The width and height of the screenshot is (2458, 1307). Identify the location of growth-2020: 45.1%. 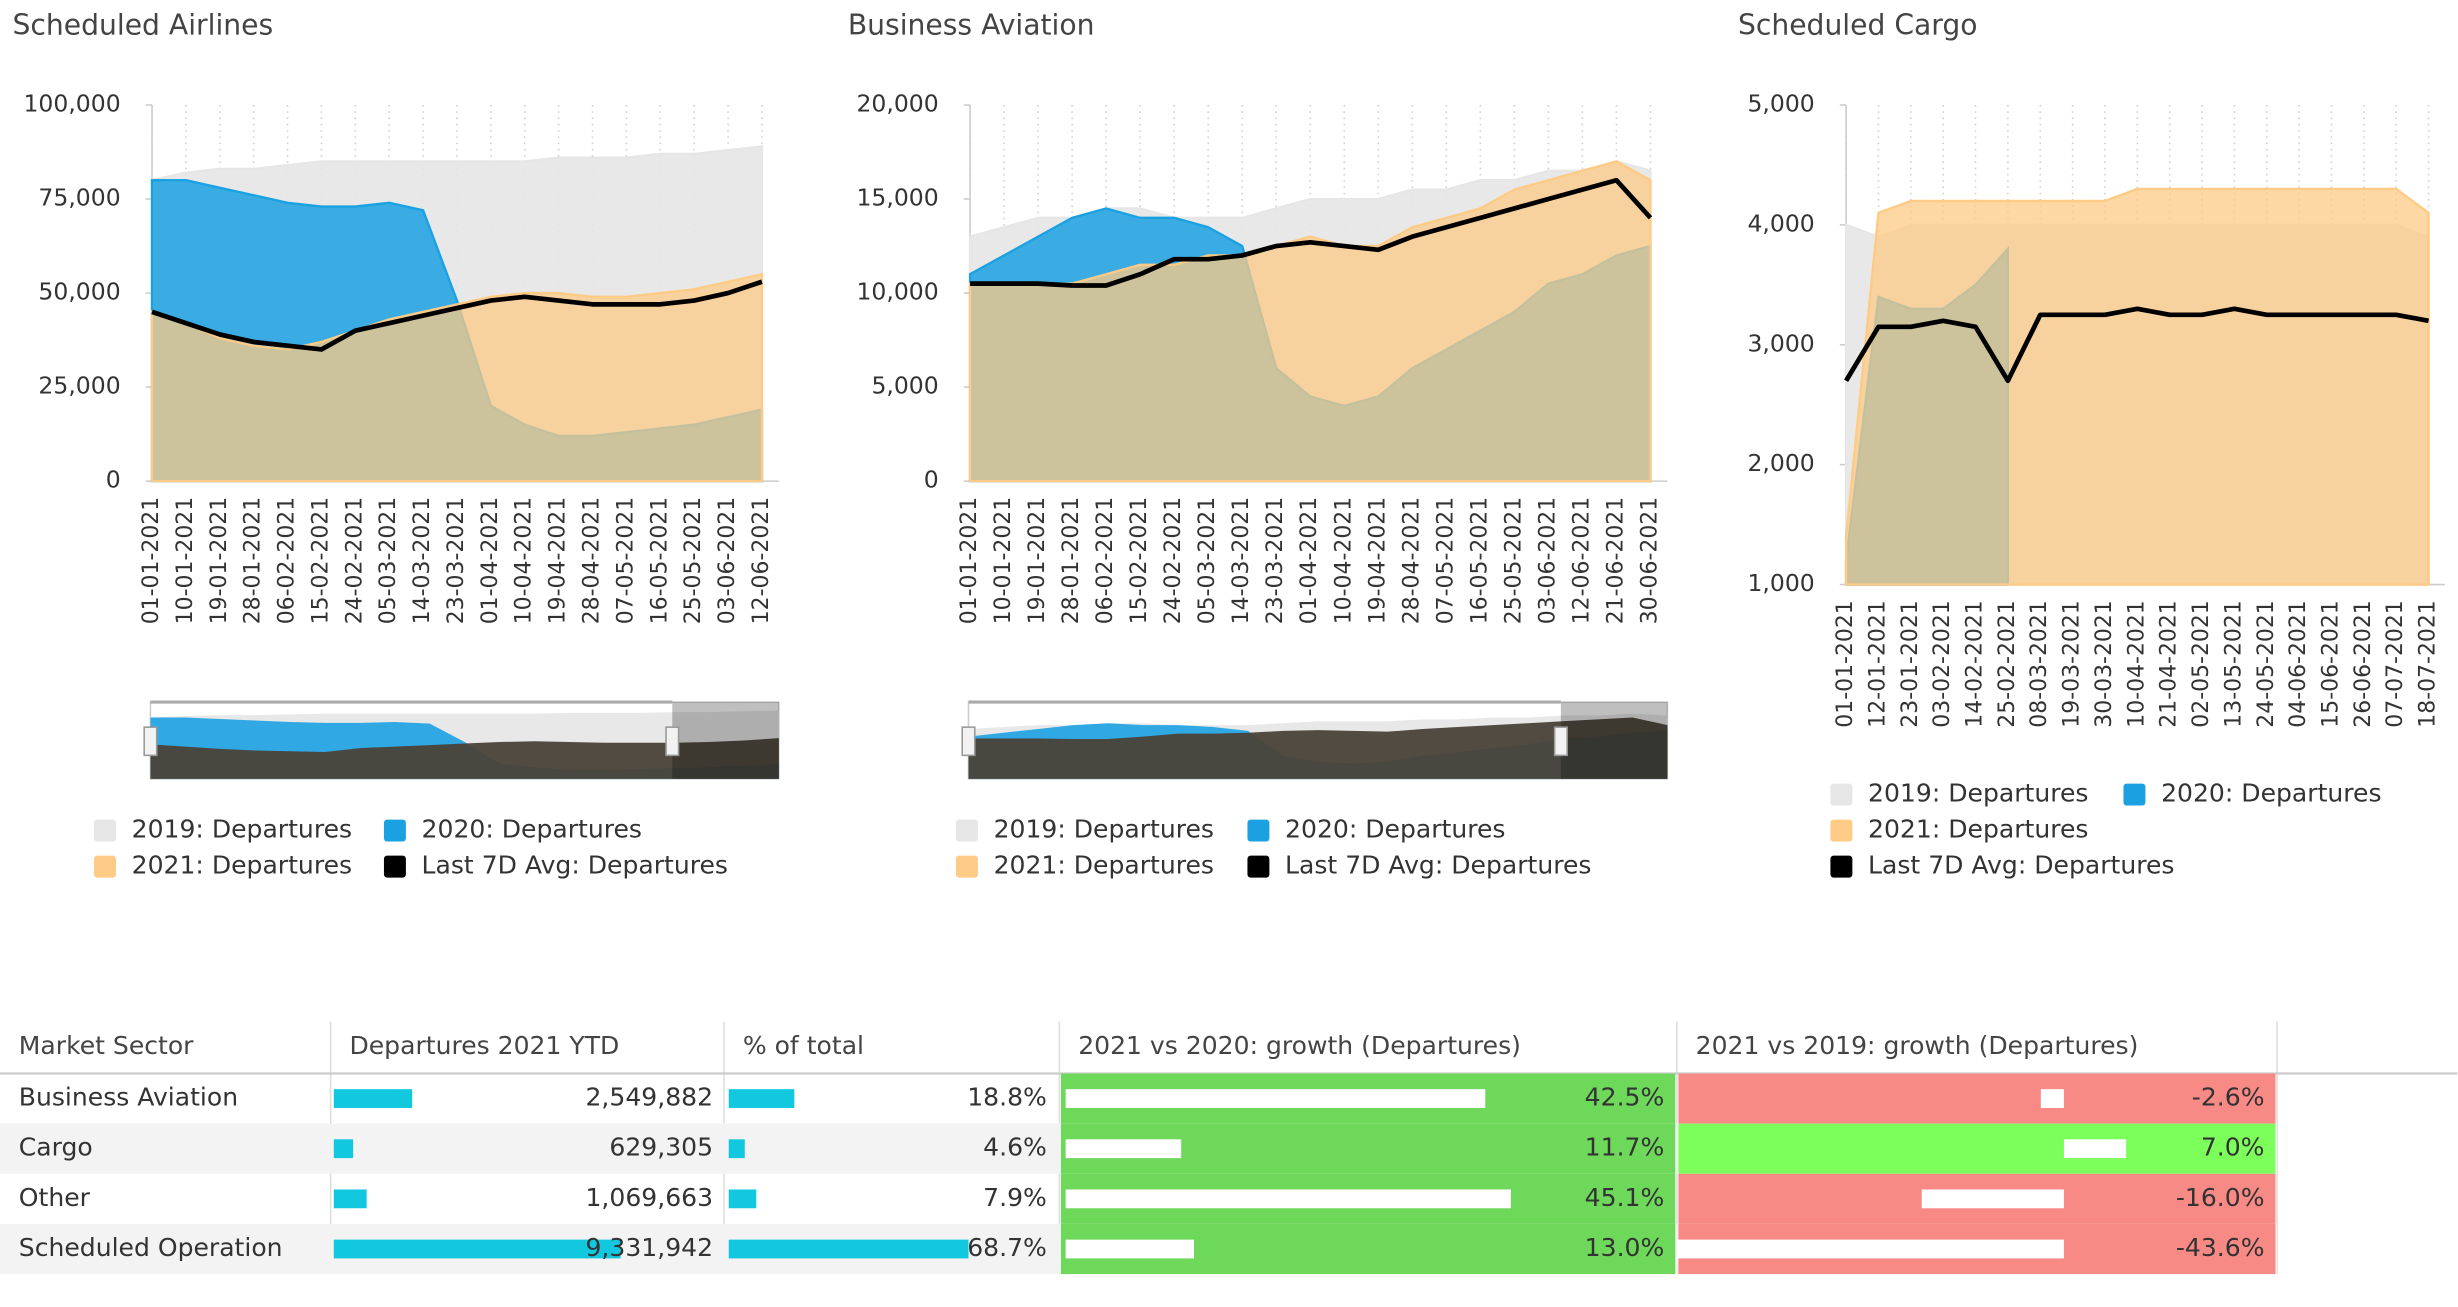
(1625, 1197).